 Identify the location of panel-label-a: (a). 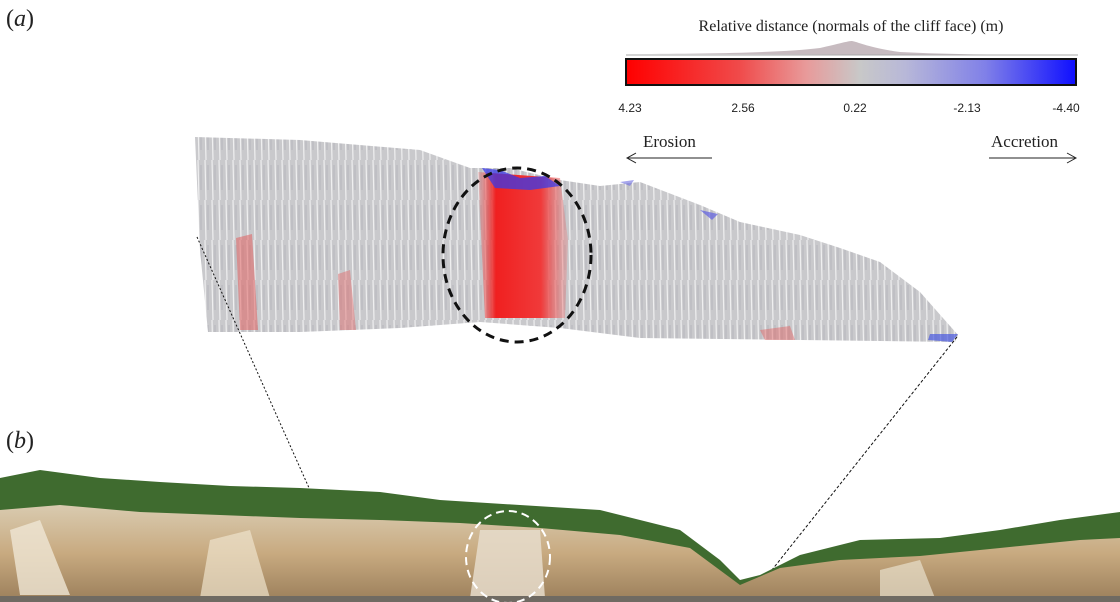
(20, 19).